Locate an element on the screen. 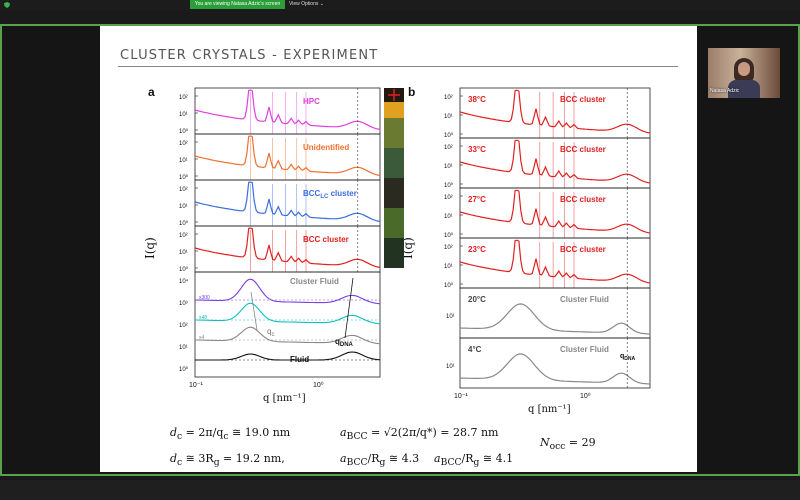  panel-b-row-2-ytick-2: 10⁰ is located at coordinates (449, 235).